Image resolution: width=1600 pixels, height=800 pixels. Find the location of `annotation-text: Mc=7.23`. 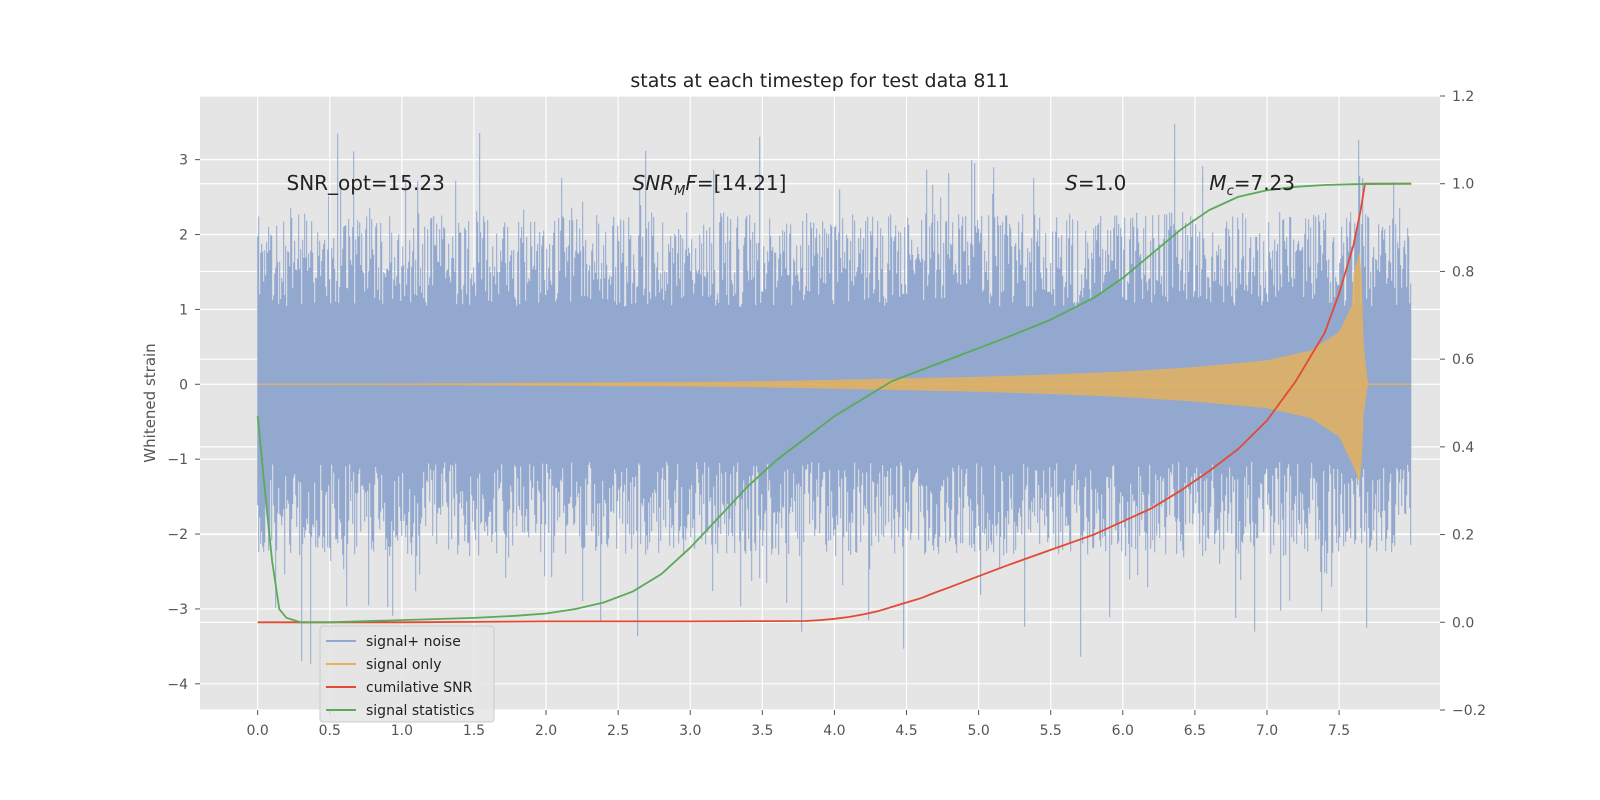

annotation-text: Mc=7.23 is located at coordinates (1252, 185).